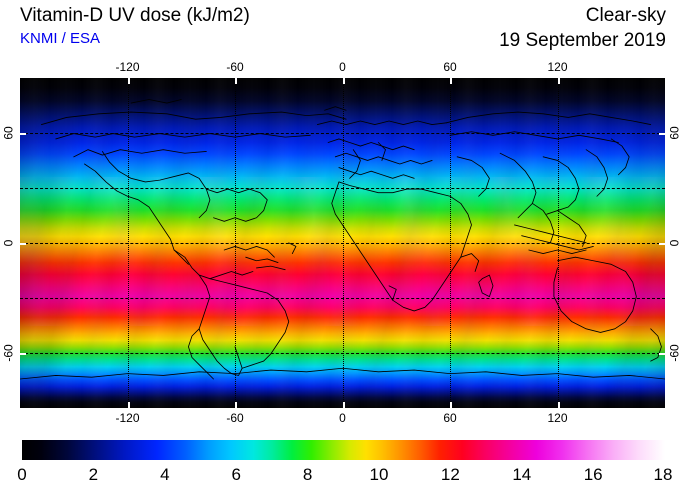  I want to click on gridline-lon-60e, so click(450, 243).